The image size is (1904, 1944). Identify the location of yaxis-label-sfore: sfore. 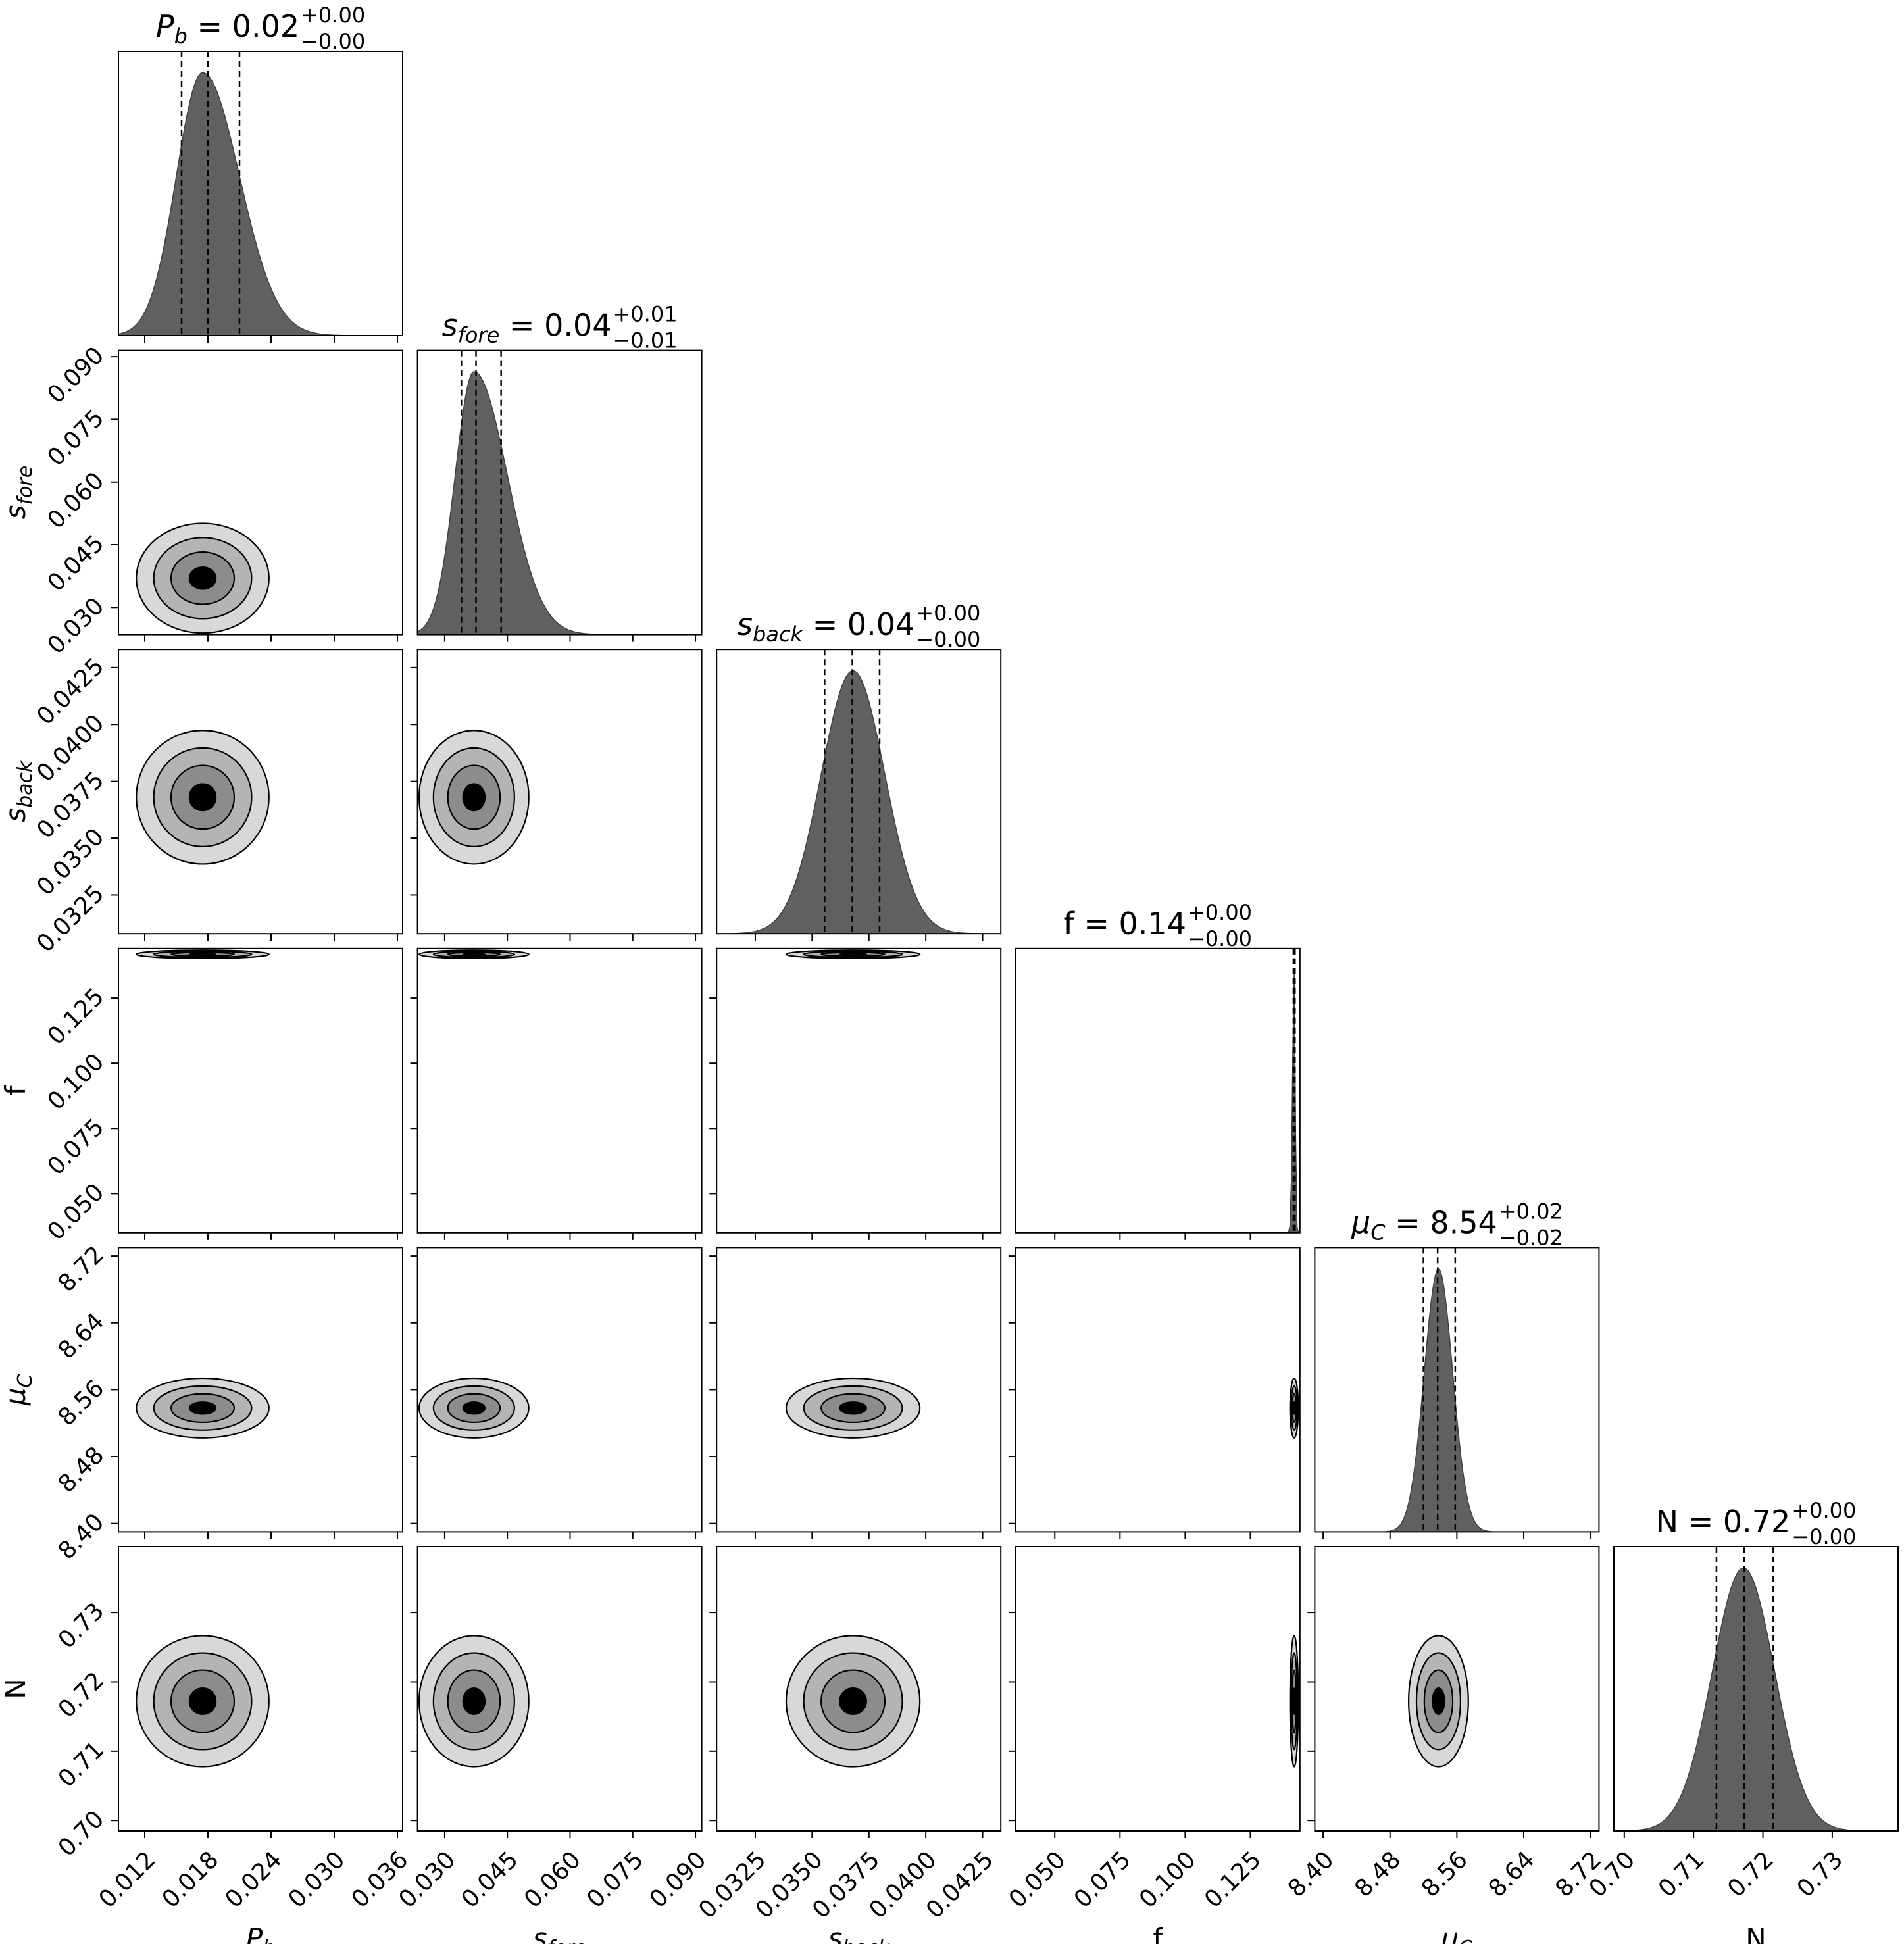
(18, 493).